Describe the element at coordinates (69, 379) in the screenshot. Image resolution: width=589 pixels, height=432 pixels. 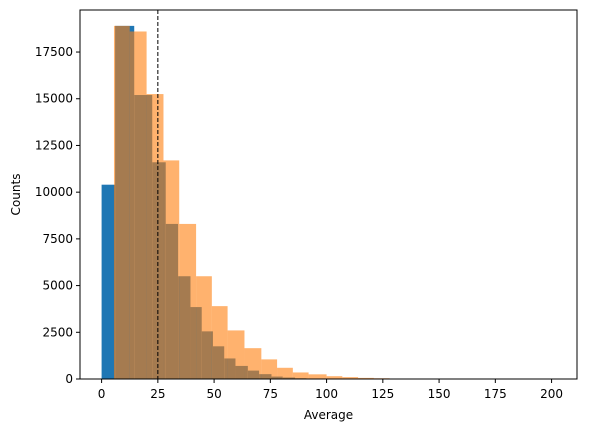
I see `y-tick-label: 0` at that location.